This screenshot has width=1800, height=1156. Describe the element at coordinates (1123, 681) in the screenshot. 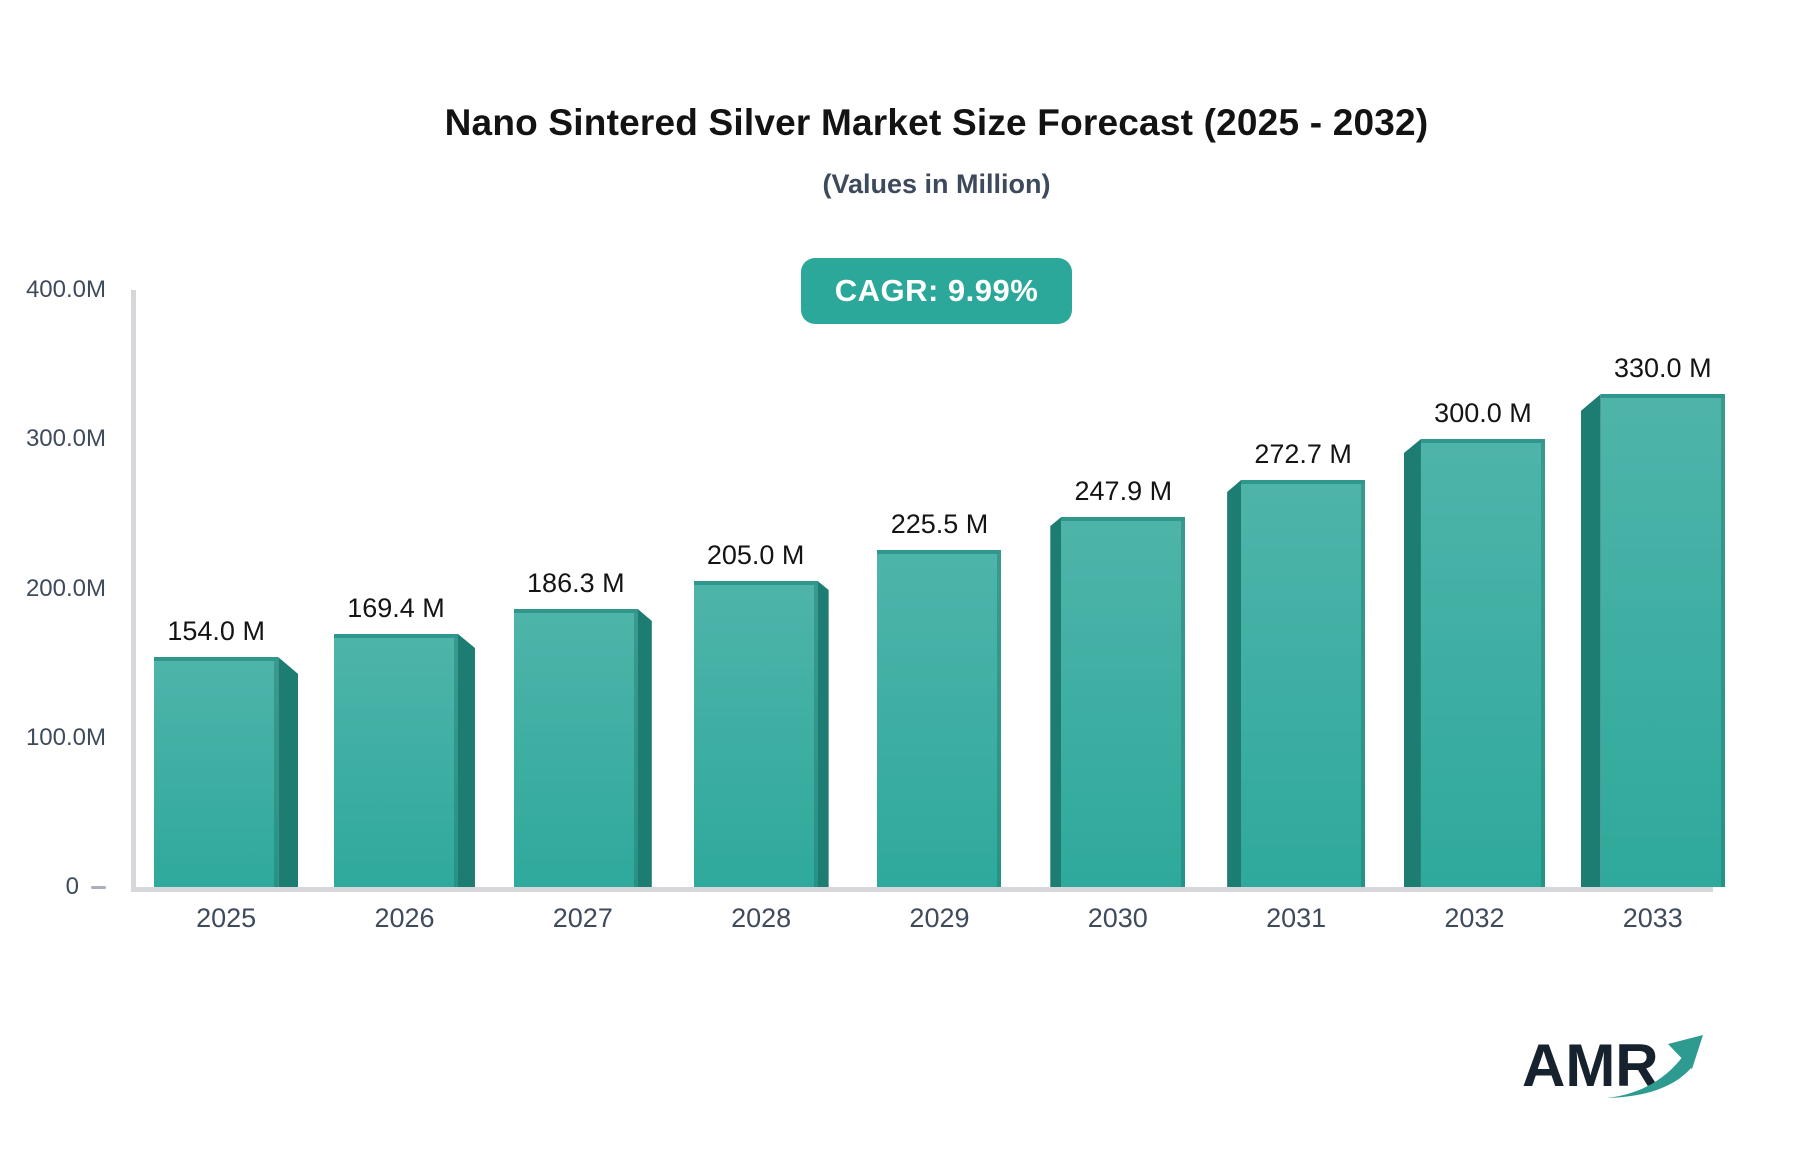

I see `bar-2030: 247.9 M` at that location.